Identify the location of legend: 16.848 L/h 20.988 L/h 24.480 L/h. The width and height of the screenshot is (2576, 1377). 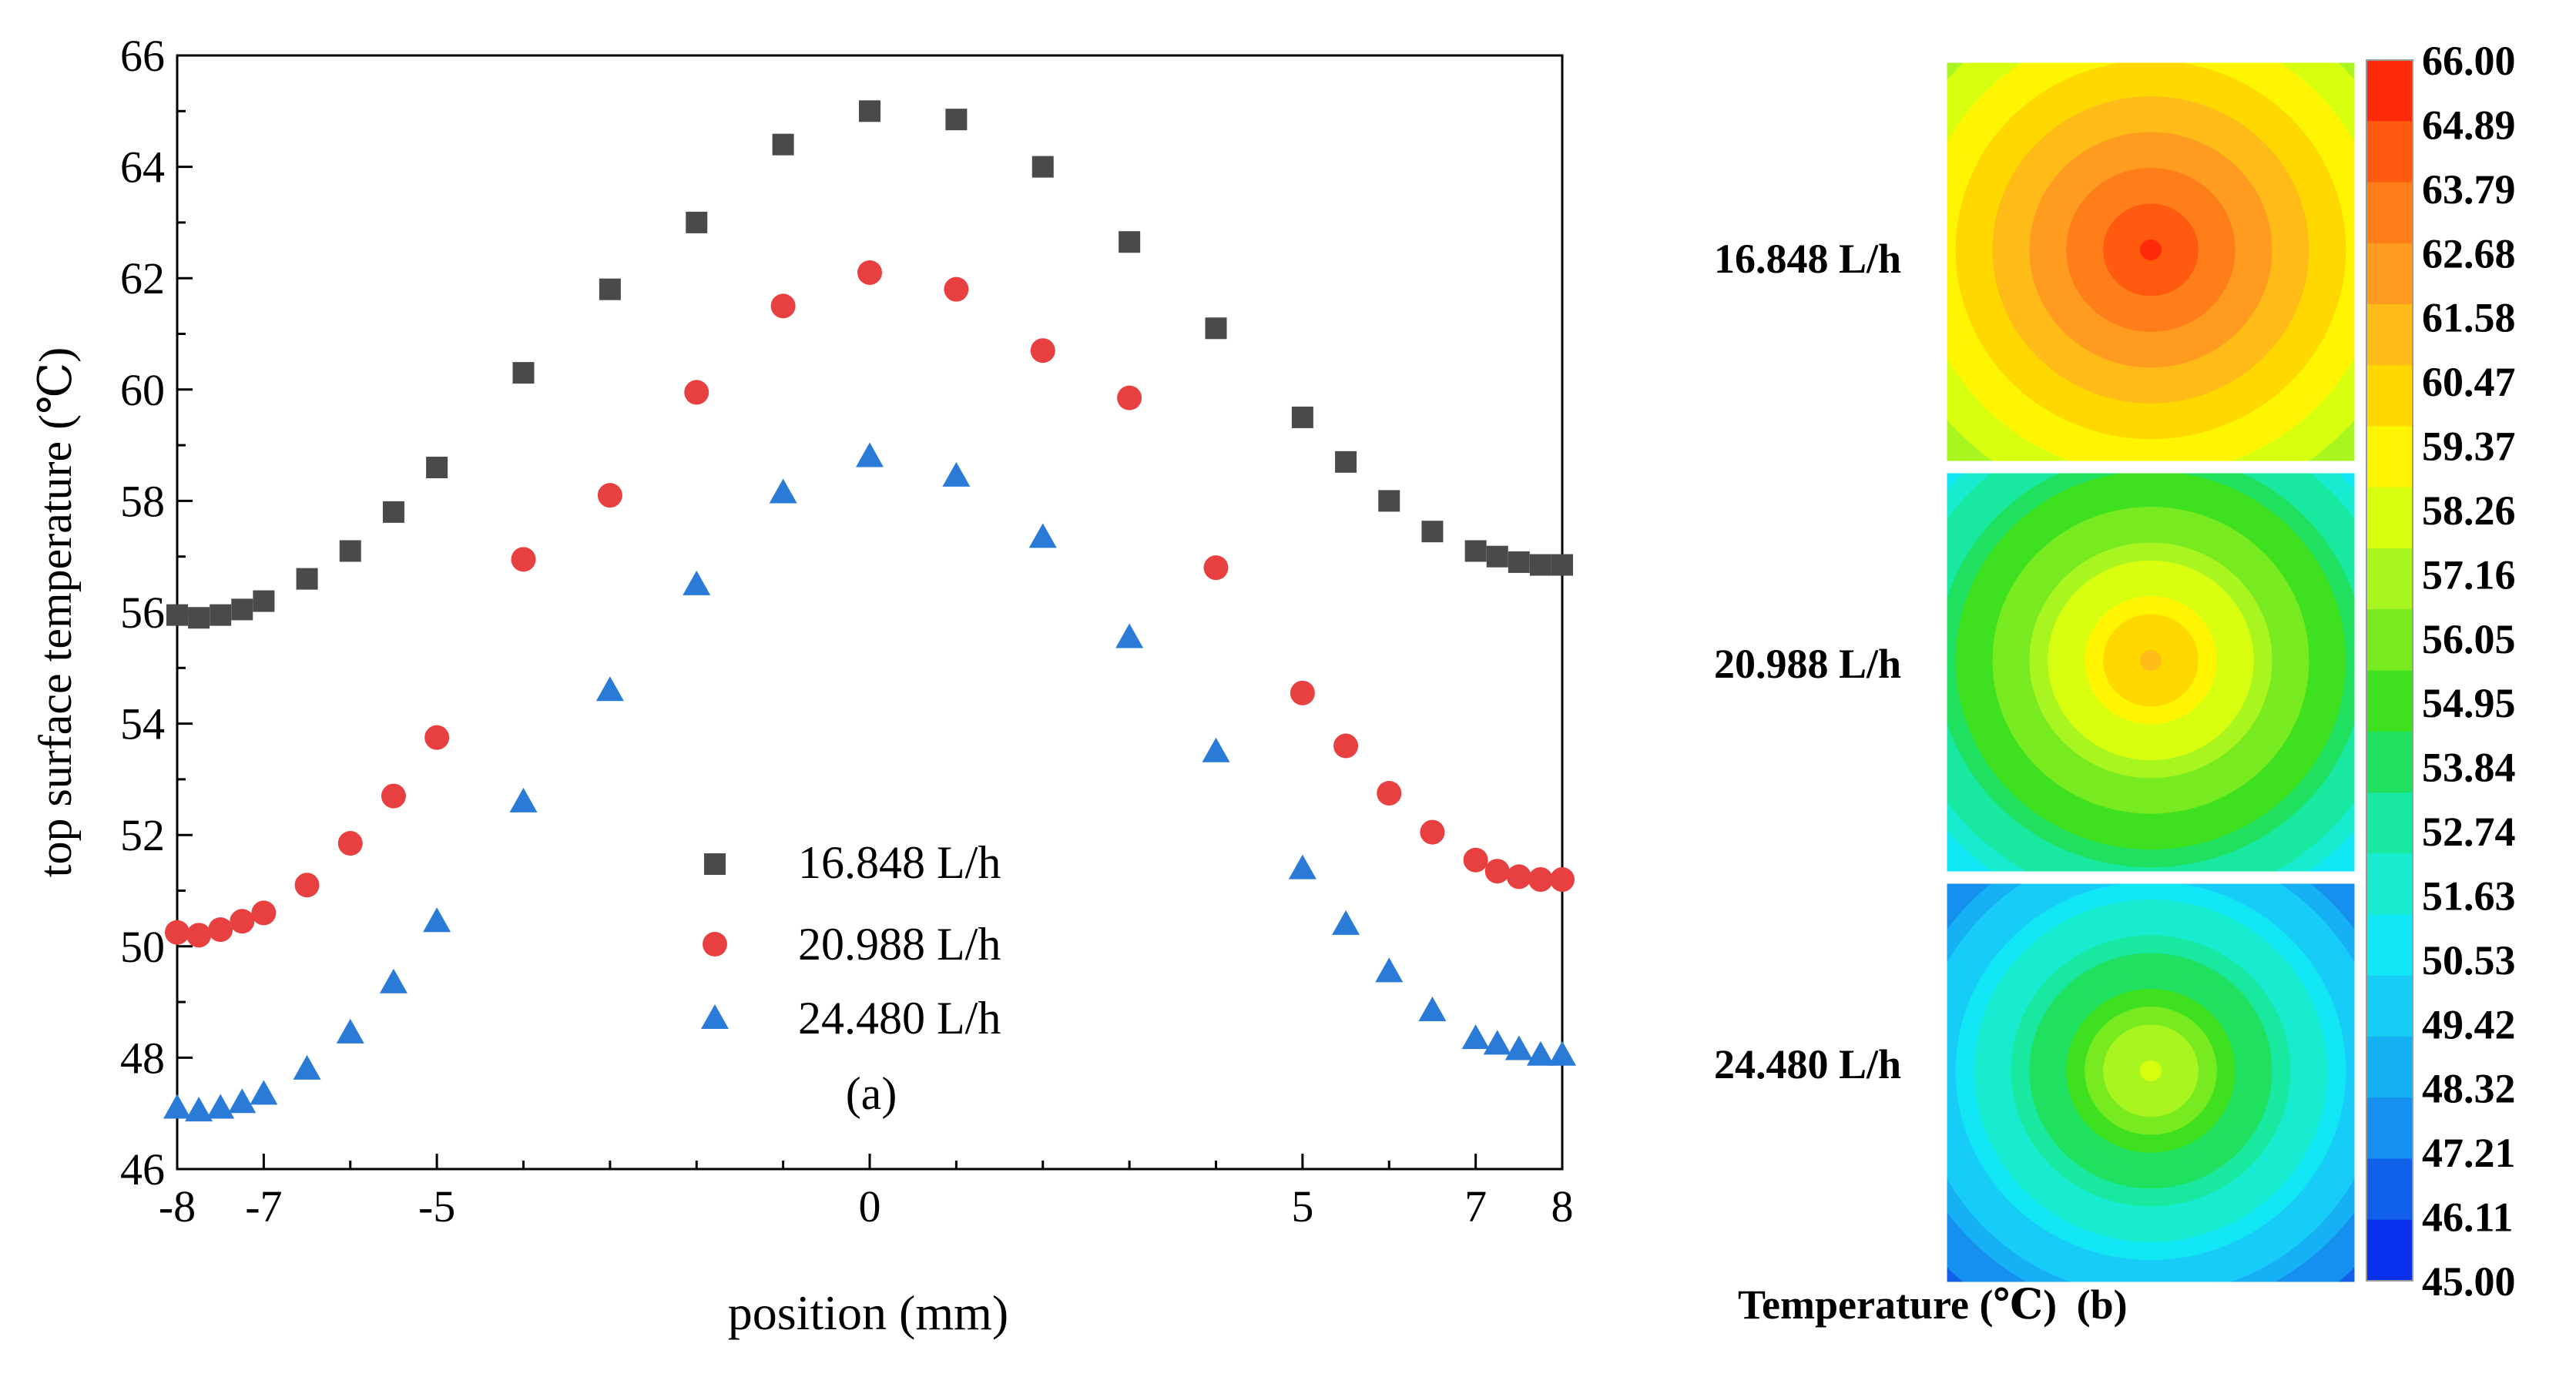
(851, 940).